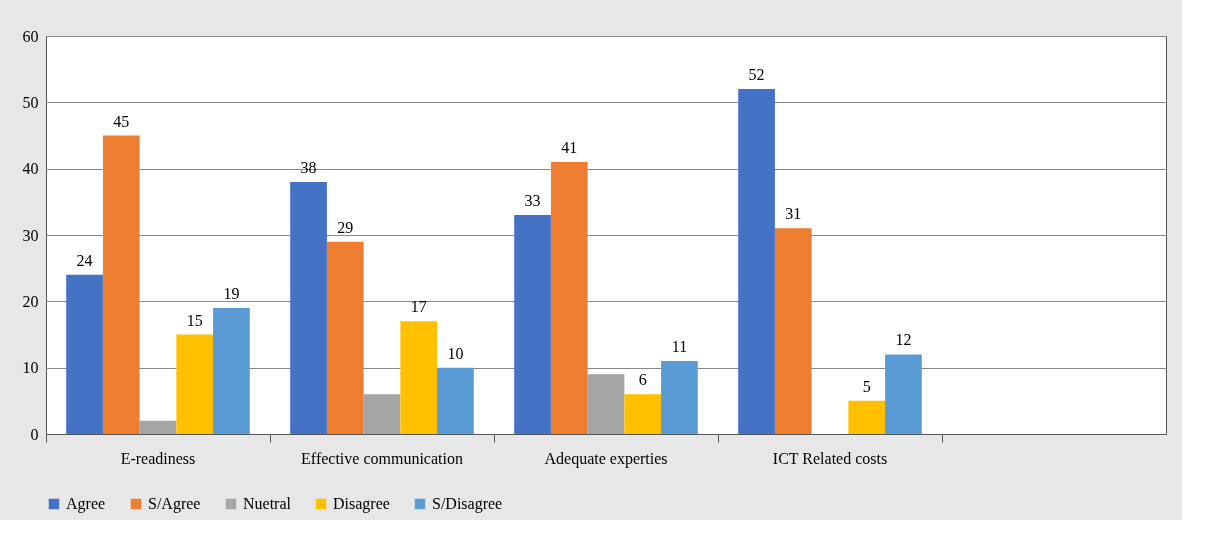  I want to click on data-label: 15, so click(194, 320).